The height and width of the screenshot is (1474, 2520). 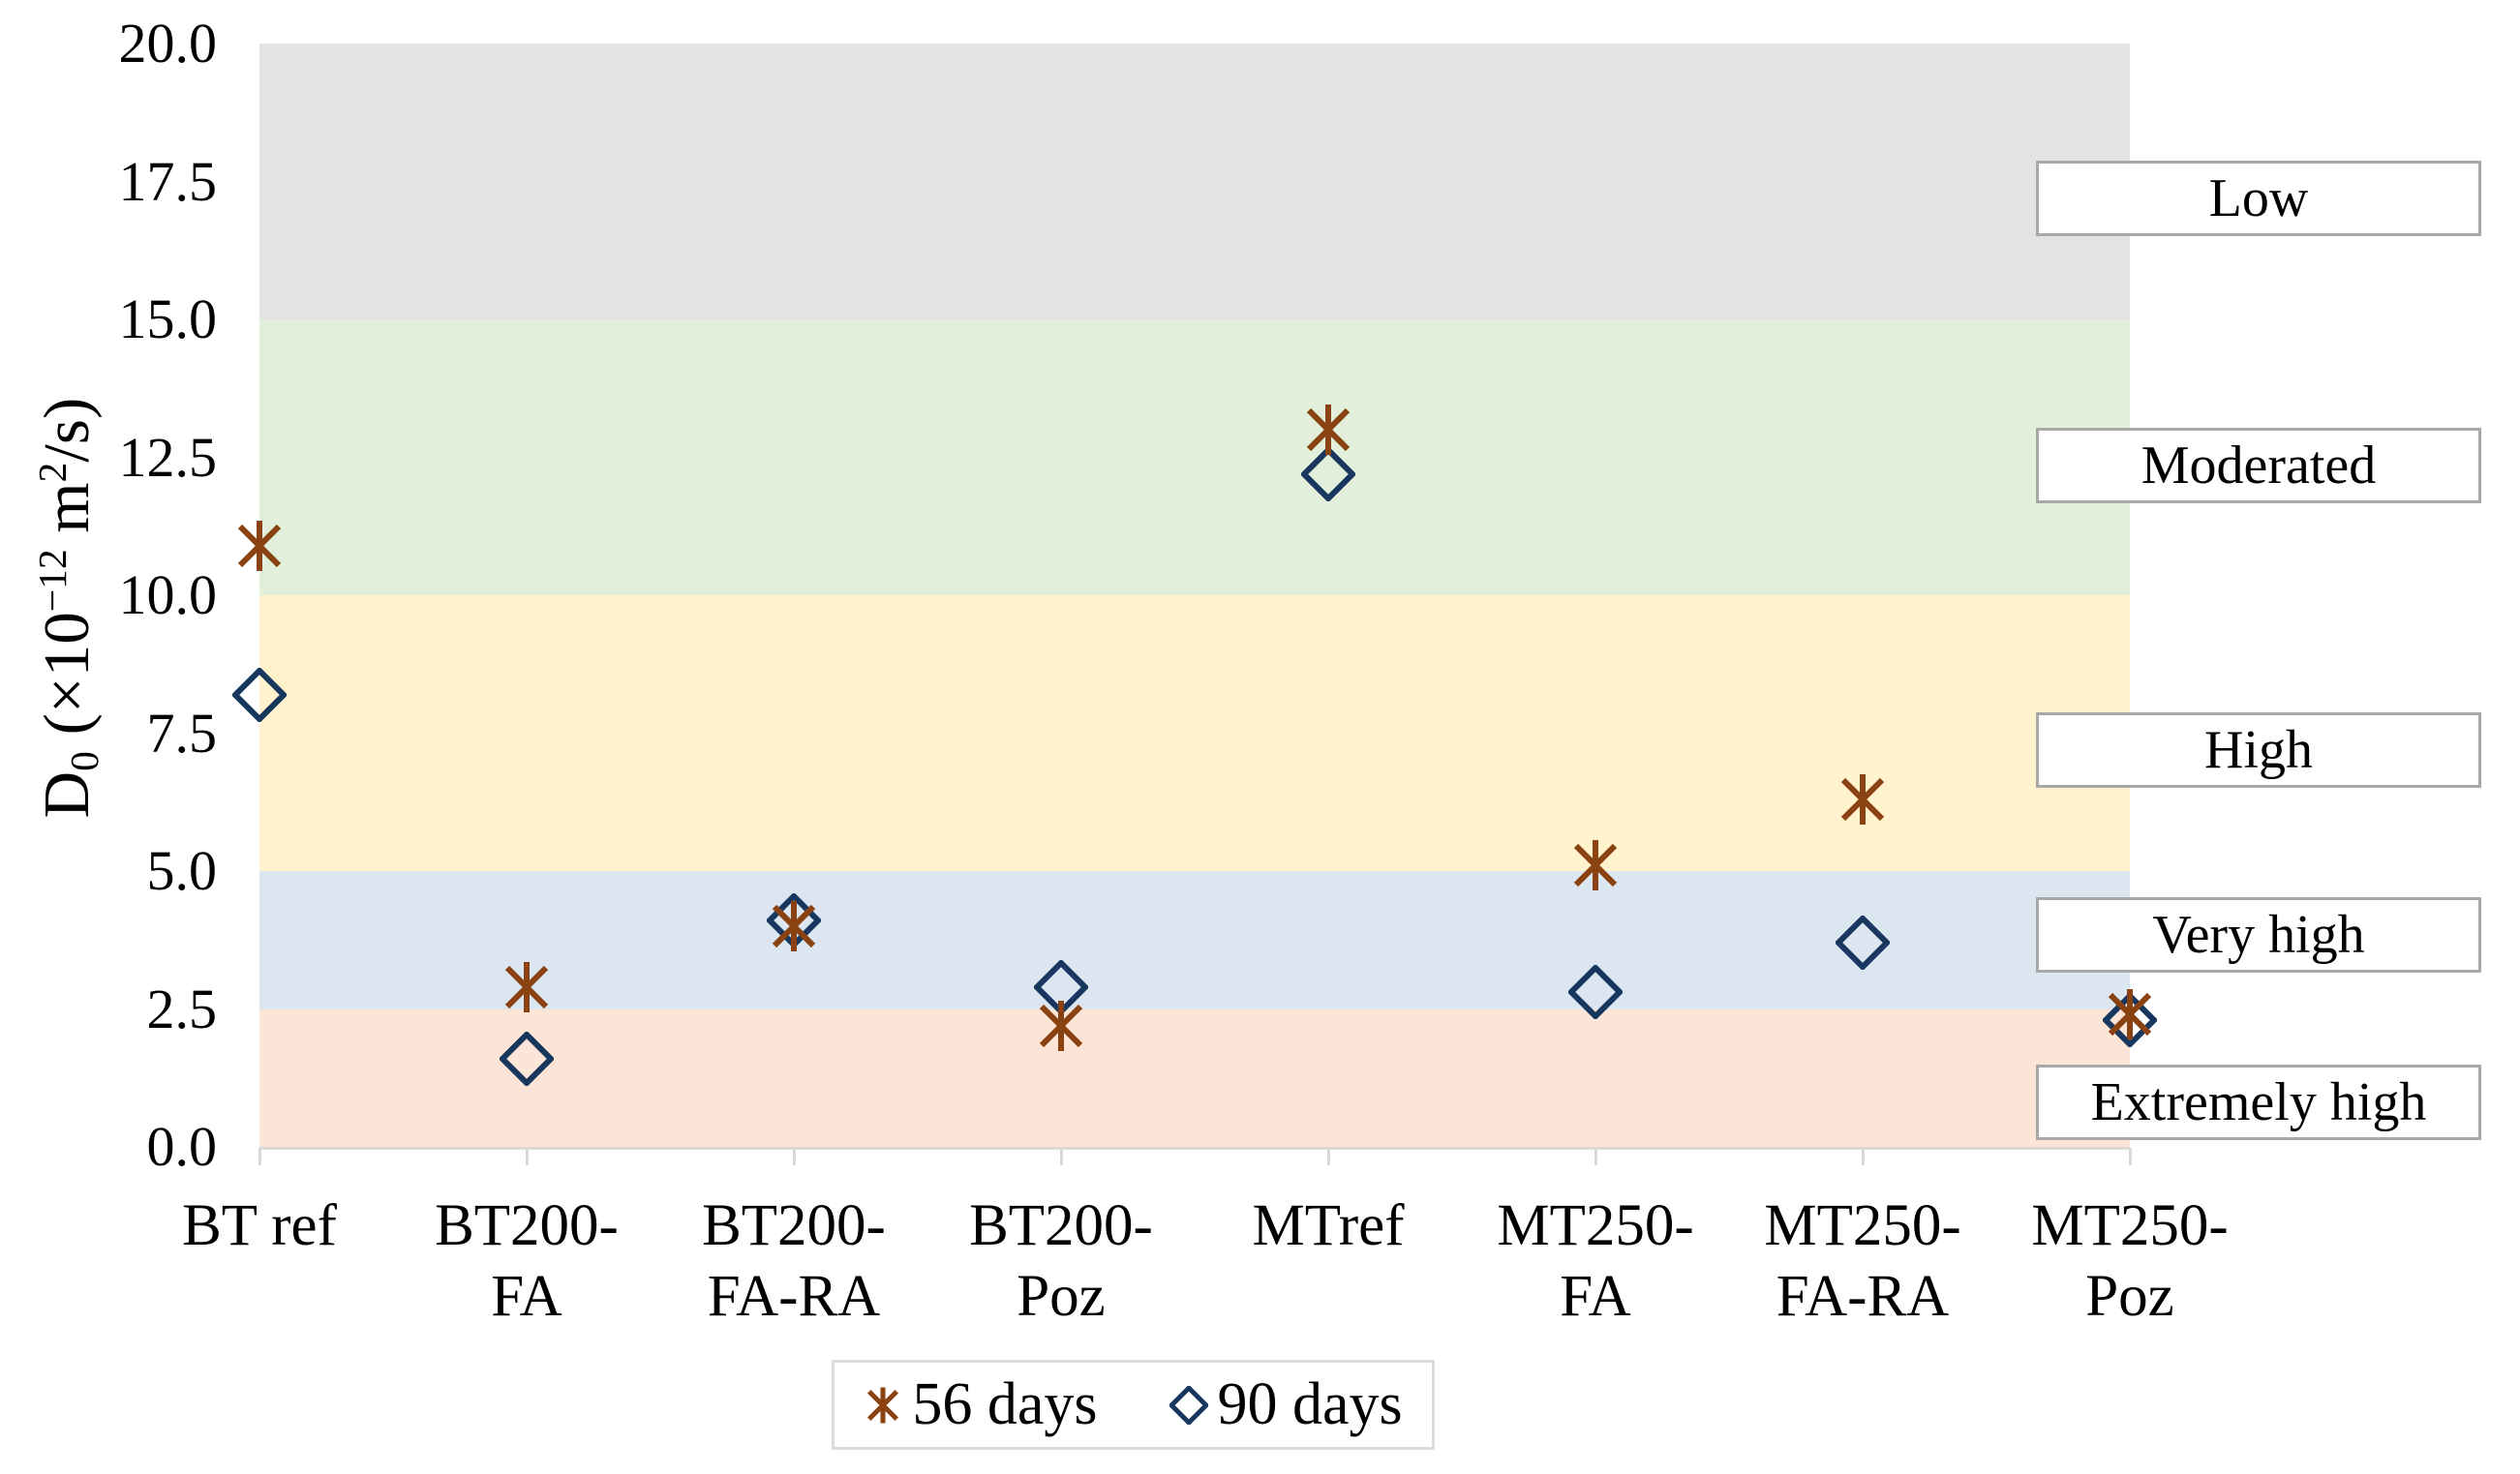 What do you see at coordinates (794, 1261) in the screenshot?
I see `x-category-label-bt200-fa-ra: BT200- FA-RA` at bounding box center [794, 1261].